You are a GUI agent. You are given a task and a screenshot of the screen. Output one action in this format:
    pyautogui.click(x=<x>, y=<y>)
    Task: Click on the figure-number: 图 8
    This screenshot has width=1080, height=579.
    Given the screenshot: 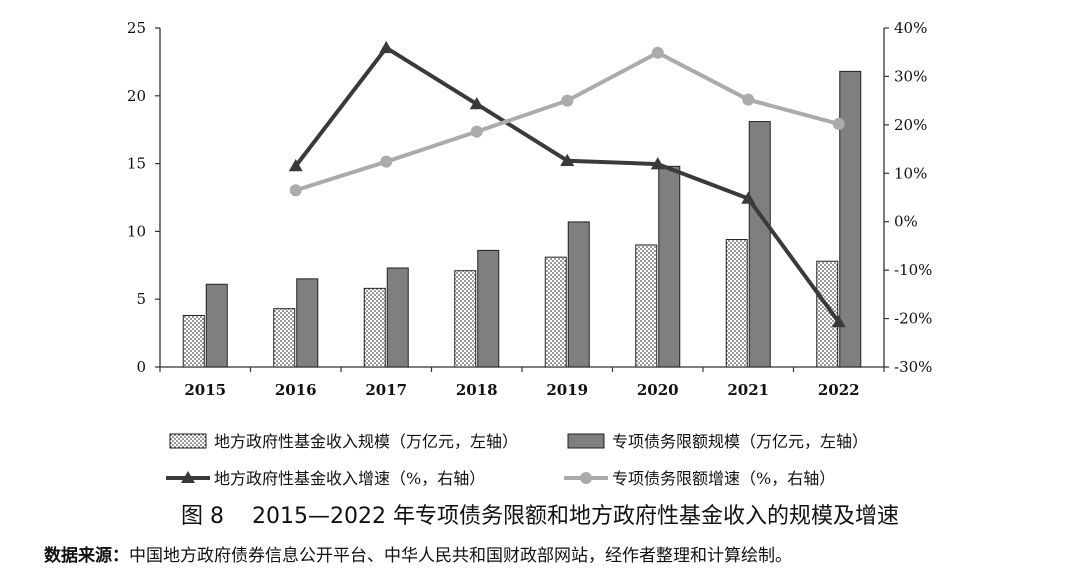 What is the action you would take?
    pyautogui.click(x=203, y=516)
    